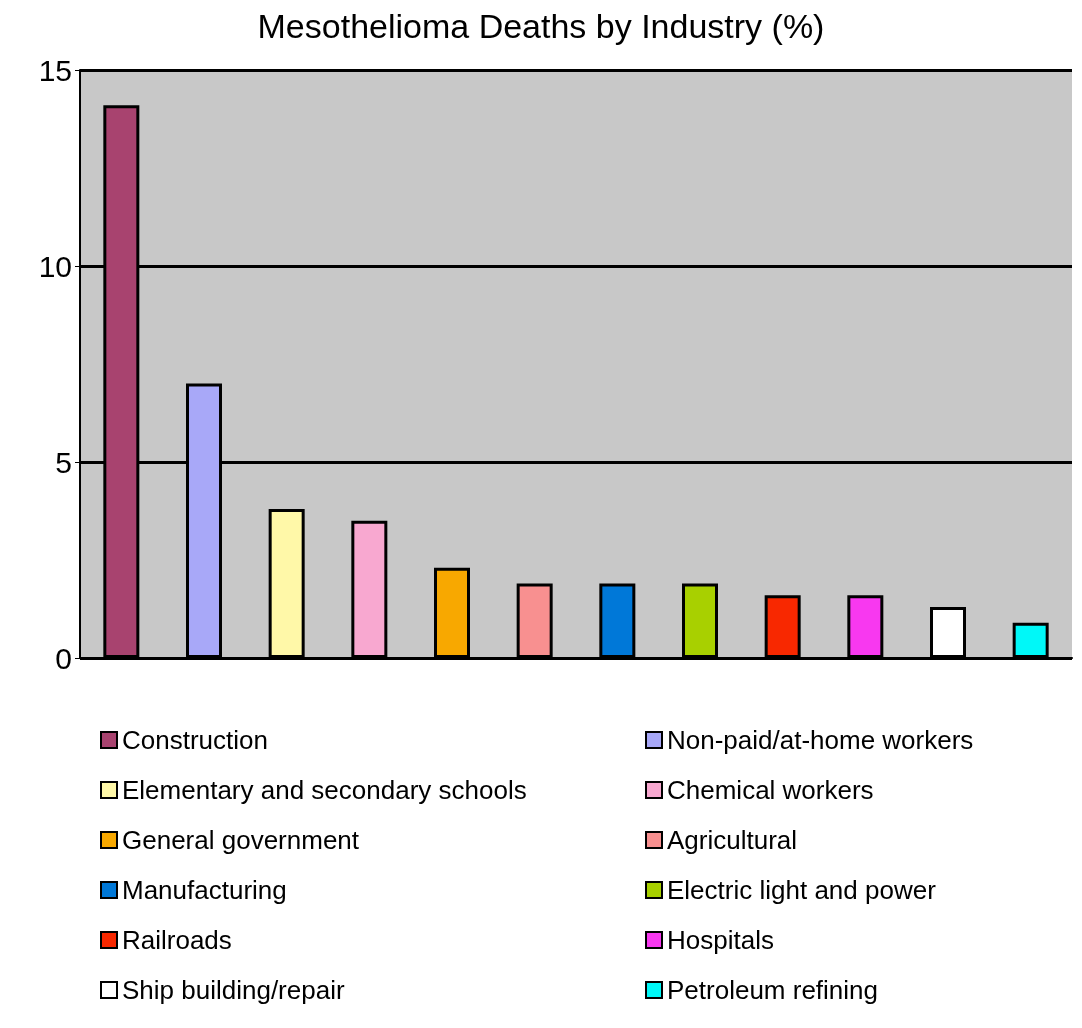 The width and height of the screenshot is (1082, 1028). Describe the element at coordinates (233, 990) in the screenshot. I see `legend-label: Ship building/repair` at that location.